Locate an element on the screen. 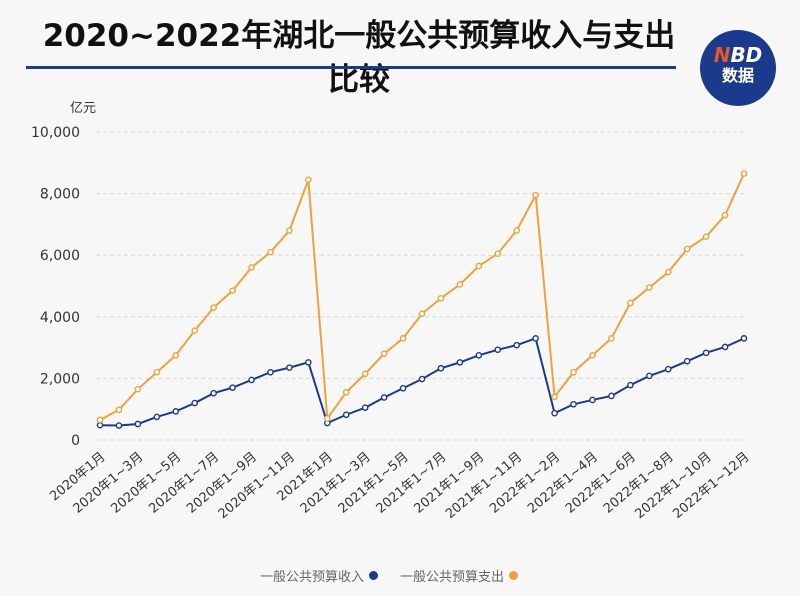 The height and width of the screenshot is (596, 800). legend-item: 一般公共预算收入 is located at coordinates (319, 575).